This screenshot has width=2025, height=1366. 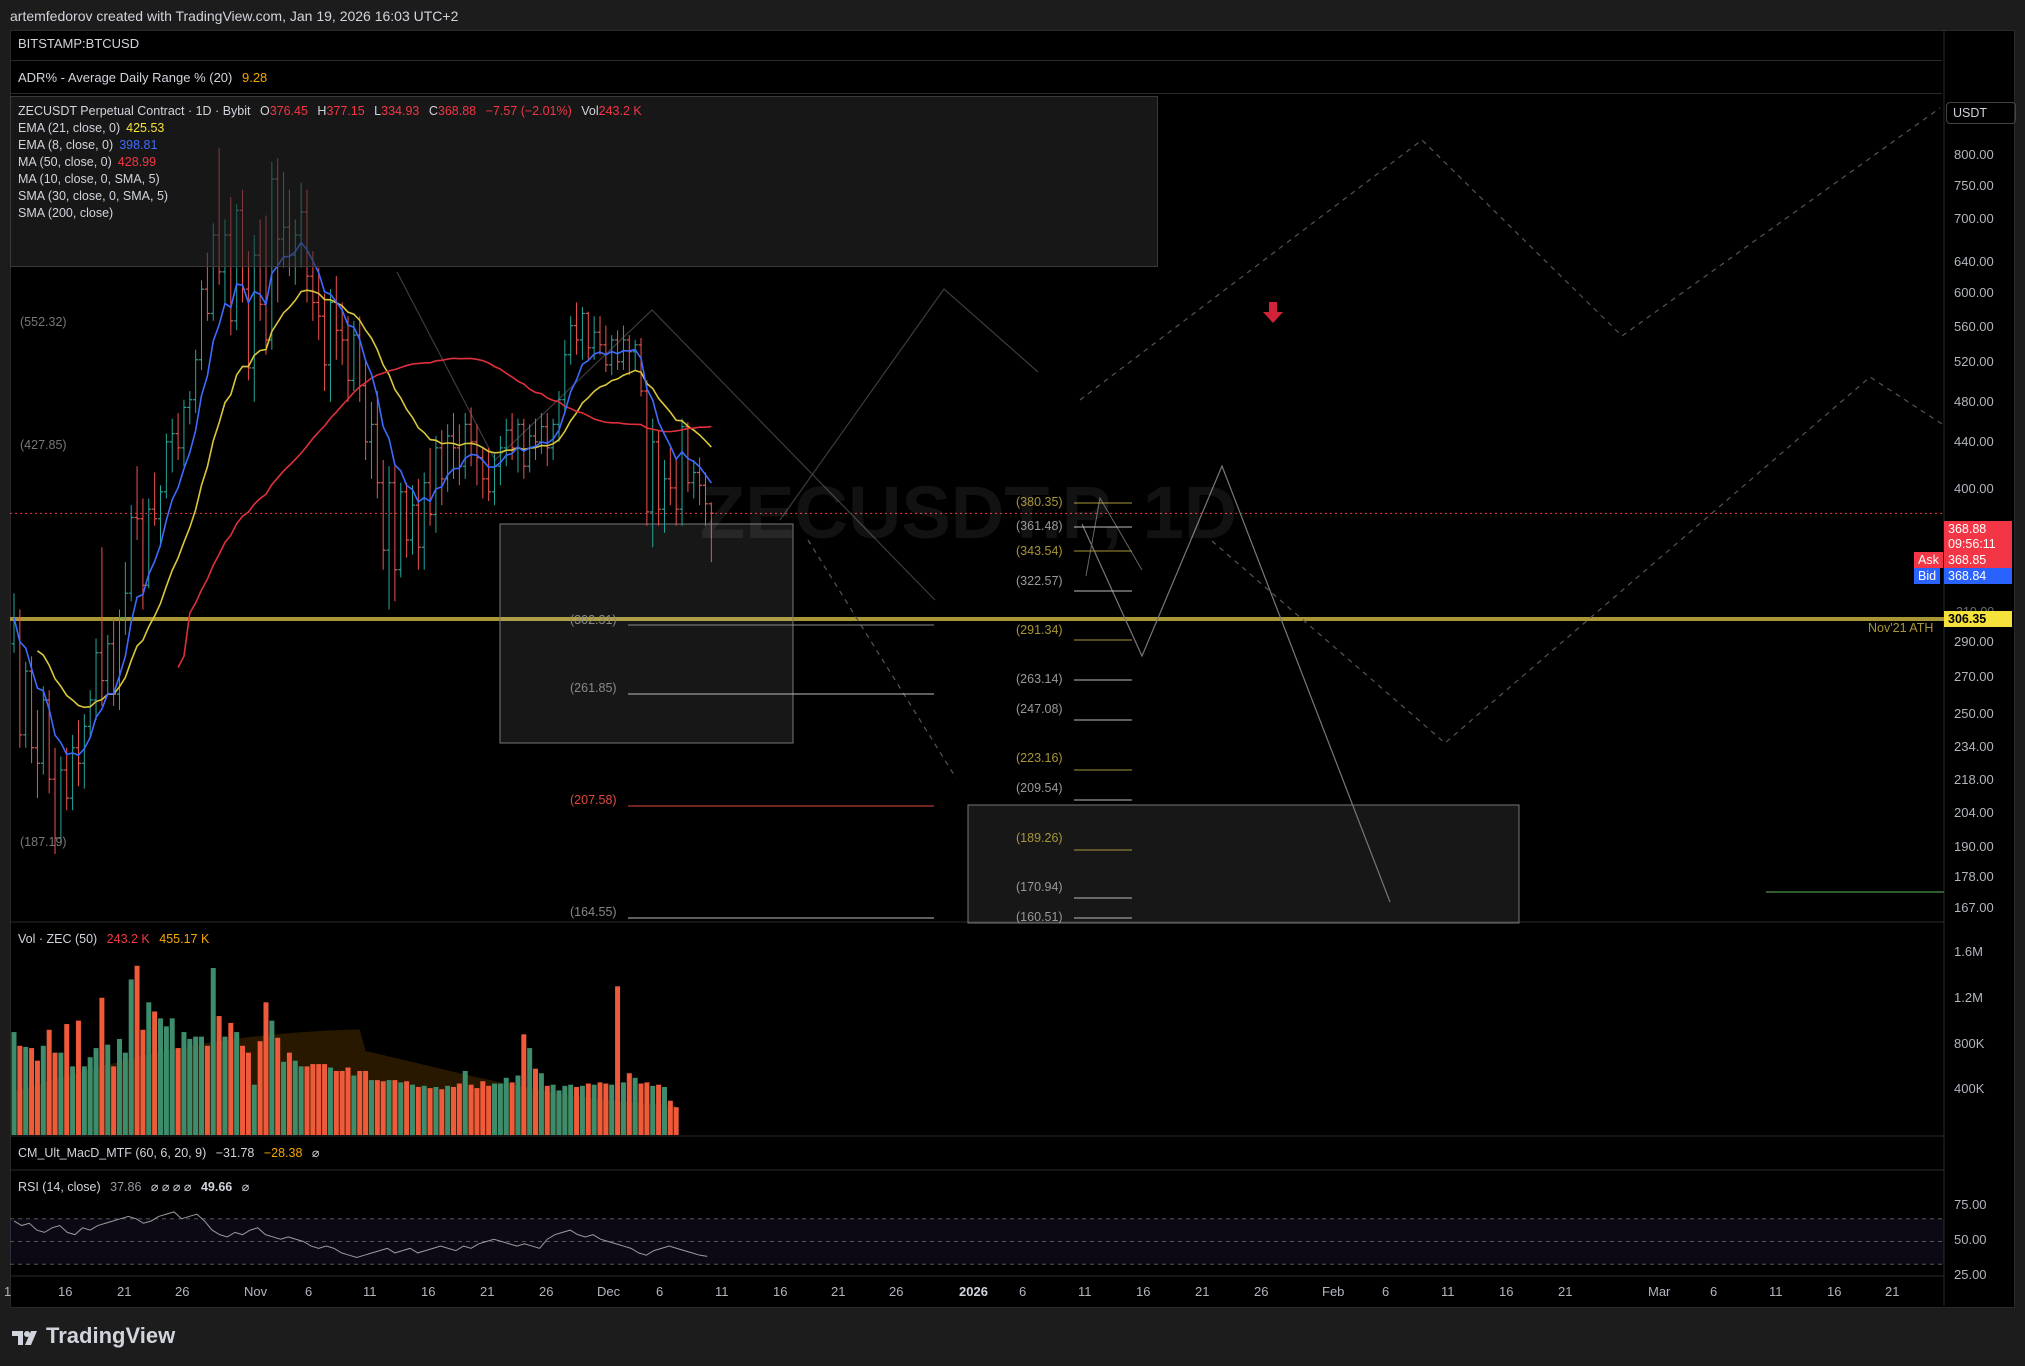 What do you see at coordinates (113, 939) in the screenshot?
I see `volume-pane-legend: Vol · ZEC (50) 243.2 K 455.17 K` at bounding box center [113, 939].